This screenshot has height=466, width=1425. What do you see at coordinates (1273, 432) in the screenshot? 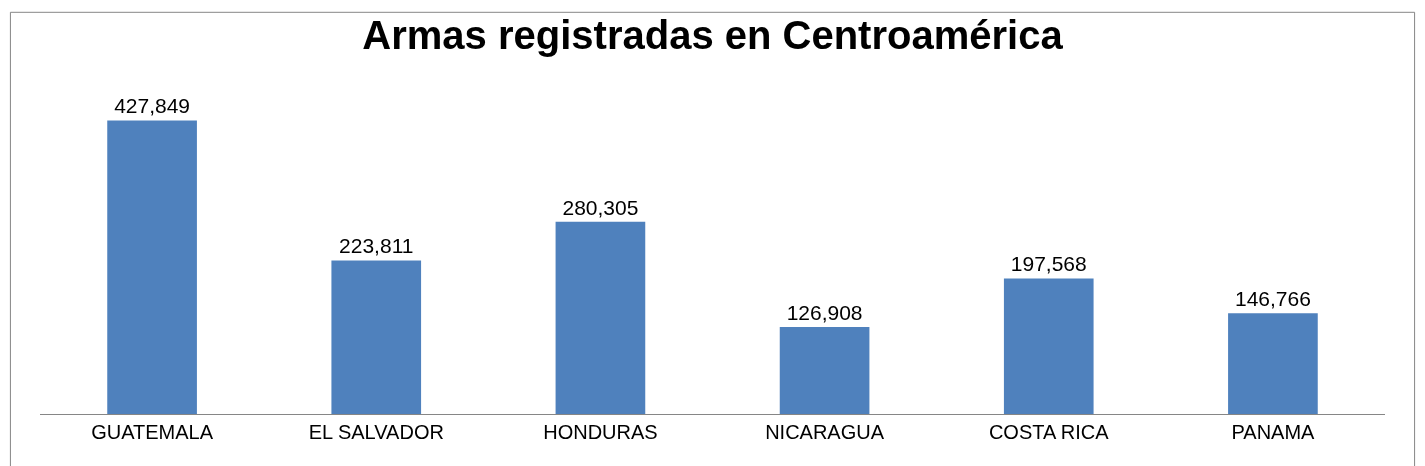
I see `x-tick-label: PANAMA` at bounding box center [1273, 432].